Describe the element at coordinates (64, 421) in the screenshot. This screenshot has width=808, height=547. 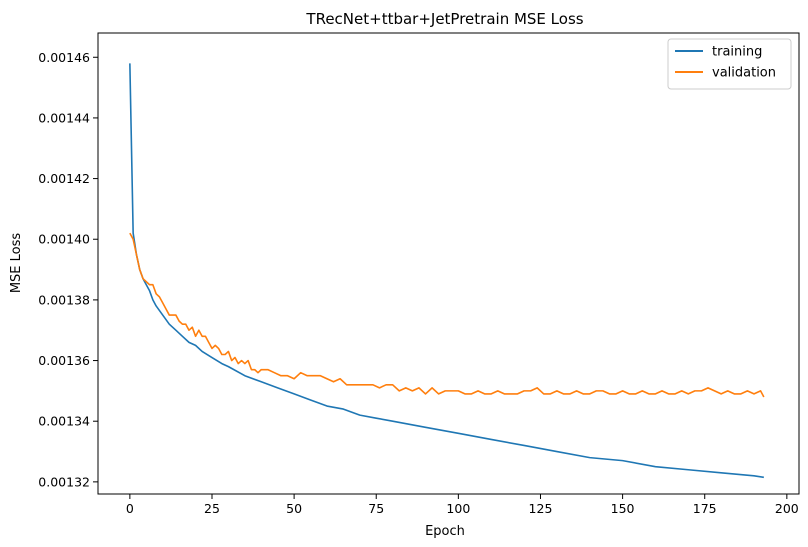
I see `y-tick-label: 0.00134` at that location.